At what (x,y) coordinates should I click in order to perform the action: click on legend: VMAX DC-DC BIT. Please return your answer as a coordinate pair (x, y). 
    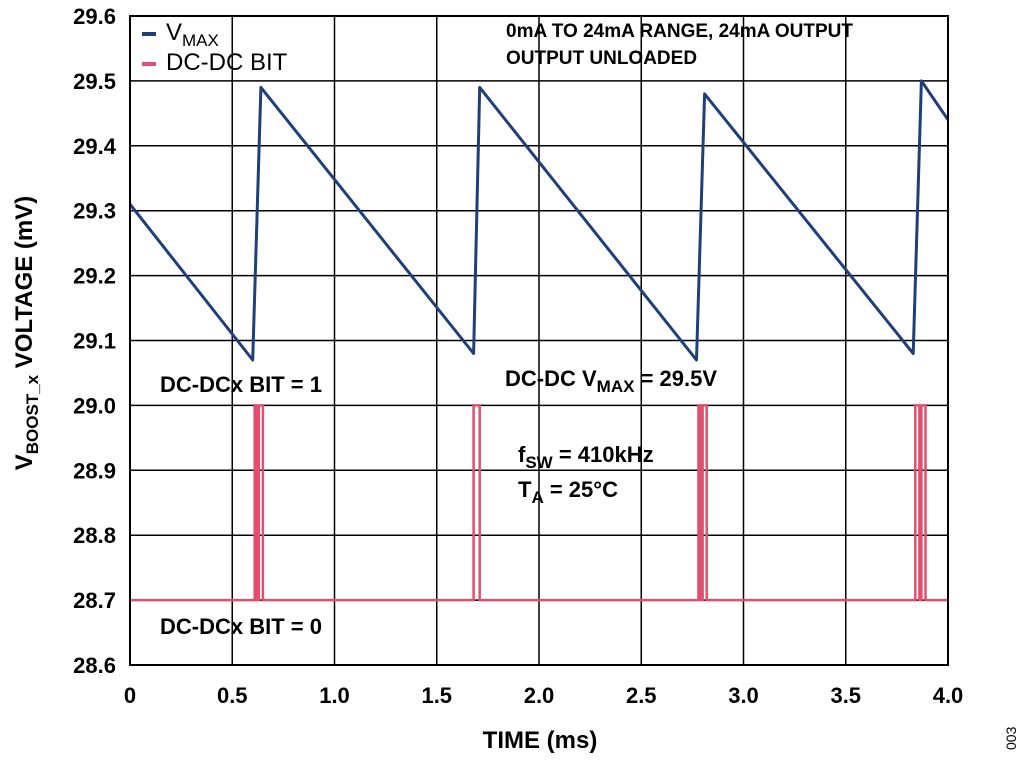
    Looking at the image, I should click on (215, 47).